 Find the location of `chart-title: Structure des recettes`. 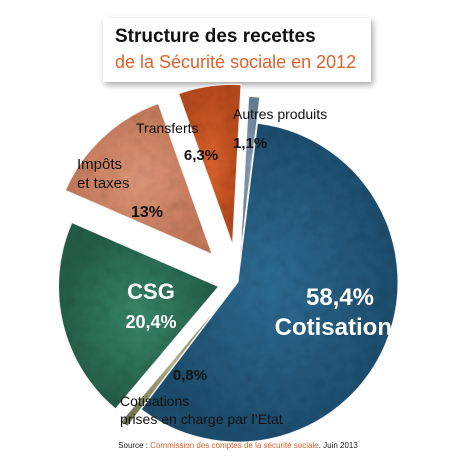

chart-title: Structure des recettes is located at coordinates (215, 36).